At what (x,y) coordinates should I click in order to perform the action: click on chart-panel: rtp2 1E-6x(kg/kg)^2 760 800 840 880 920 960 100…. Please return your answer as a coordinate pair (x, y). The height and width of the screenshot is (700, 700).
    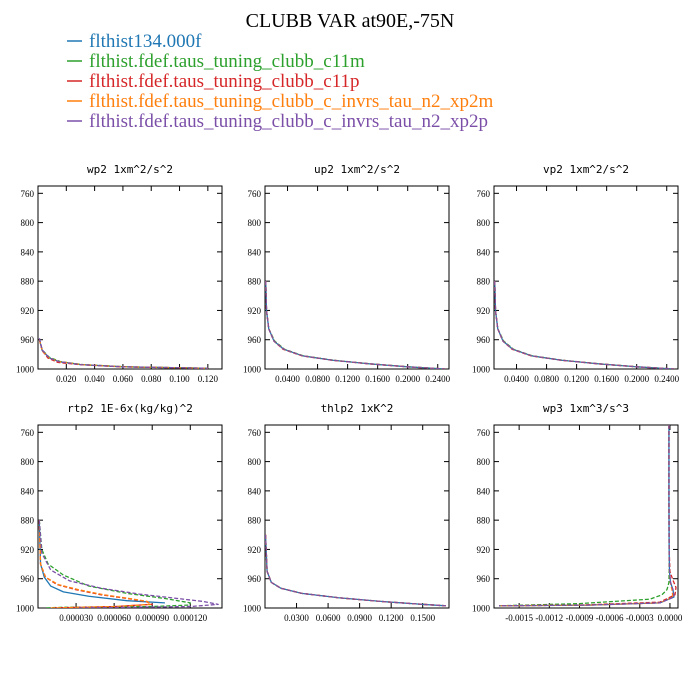
    Looking at the image, I should click on (119, 512).